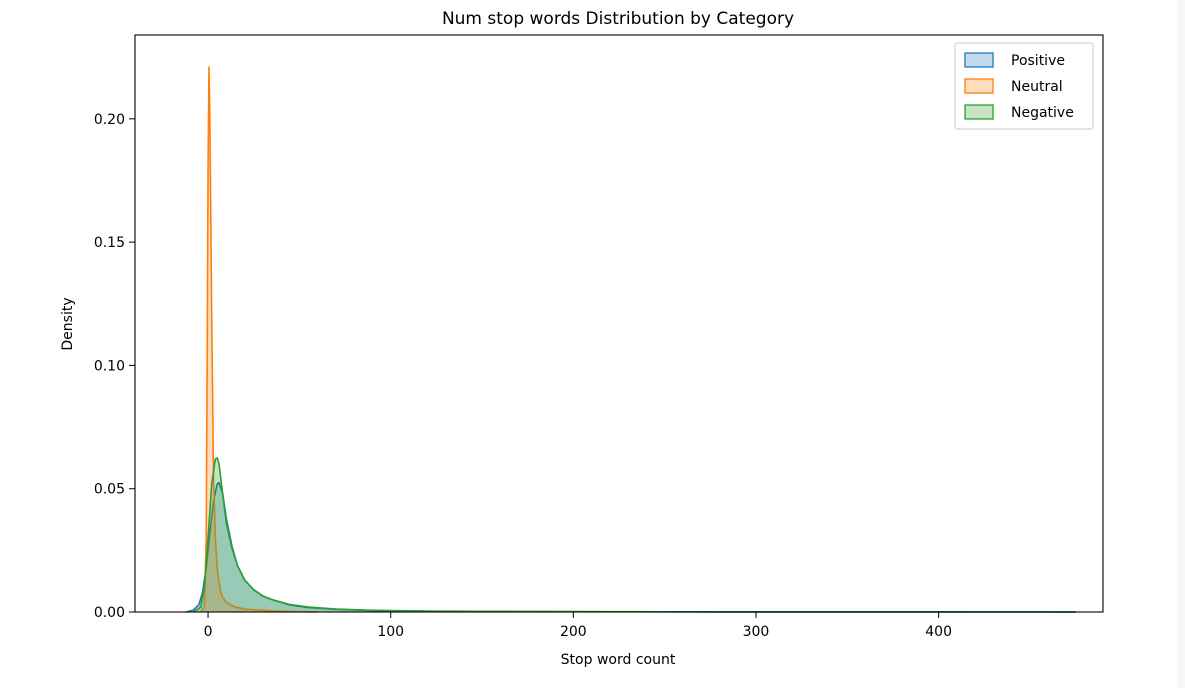 The height and width of the screenshot is (688, 1185). I want to click on y-tick-label: 0.10, so click(109, 366).